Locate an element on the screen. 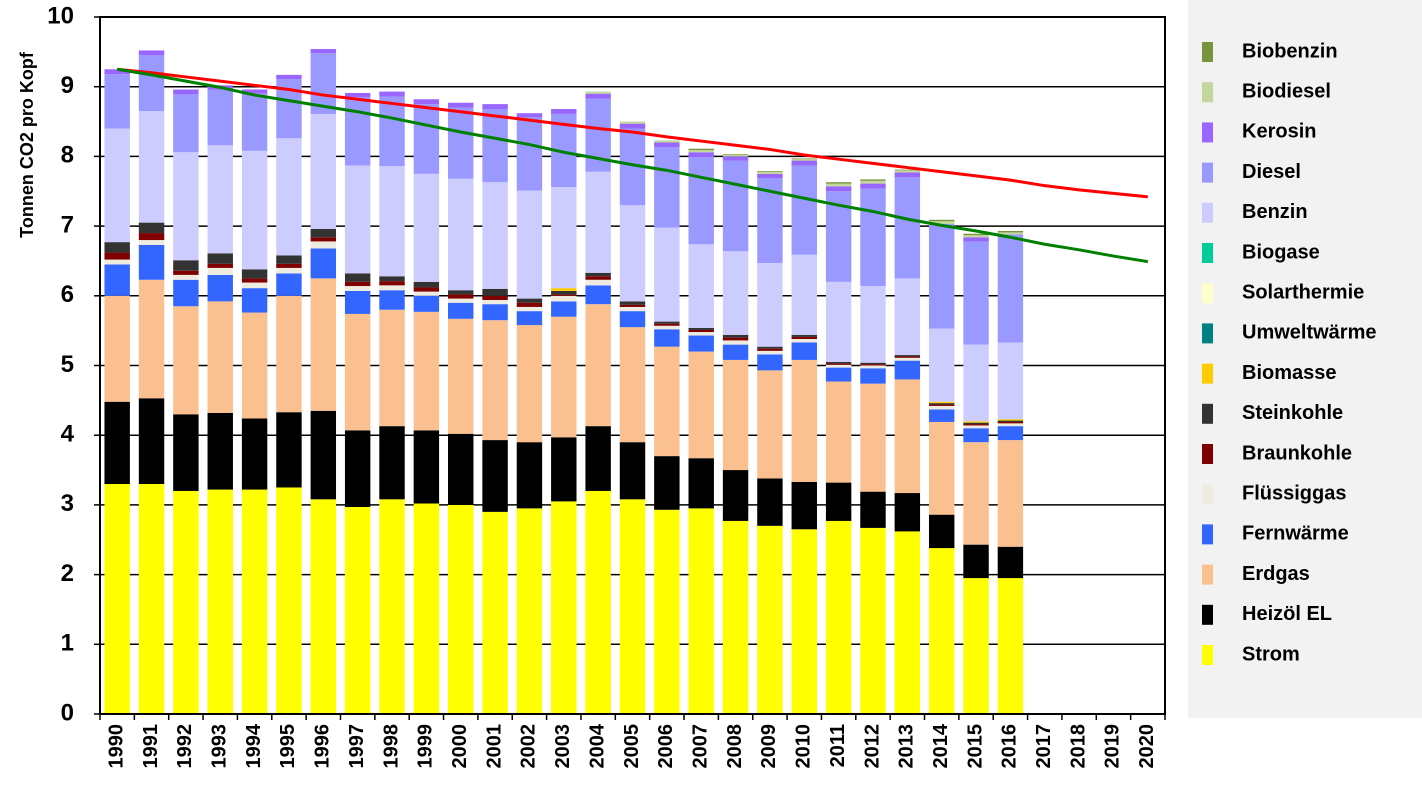  x-tick-label: 2010 is located at coordinates (804, 746).